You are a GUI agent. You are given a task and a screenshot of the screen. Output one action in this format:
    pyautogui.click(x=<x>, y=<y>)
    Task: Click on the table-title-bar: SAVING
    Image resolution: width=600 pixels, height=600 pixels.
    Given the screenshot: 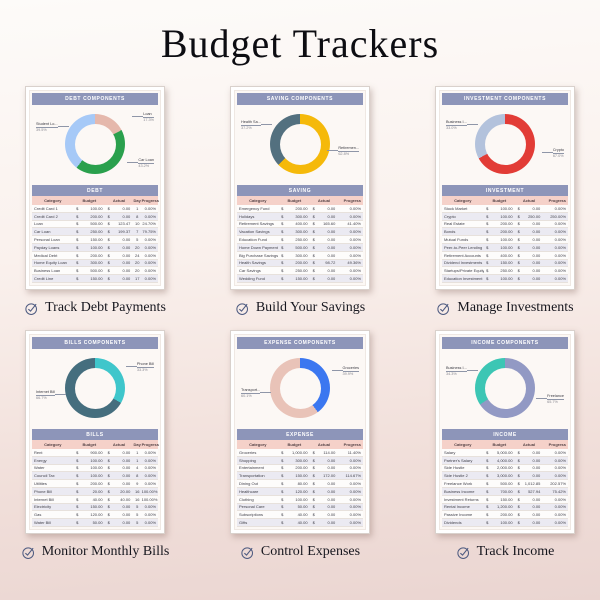 What is the action you would take?
    pyautogui.click(x=300, y=190)
    